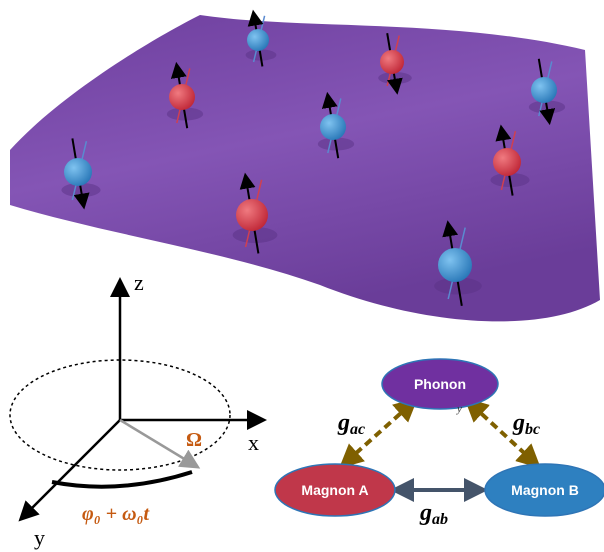  What do you see at coordinates (459, 409) in the screenshot?
I see `stray-label: y` at bounding box center [459, 409].